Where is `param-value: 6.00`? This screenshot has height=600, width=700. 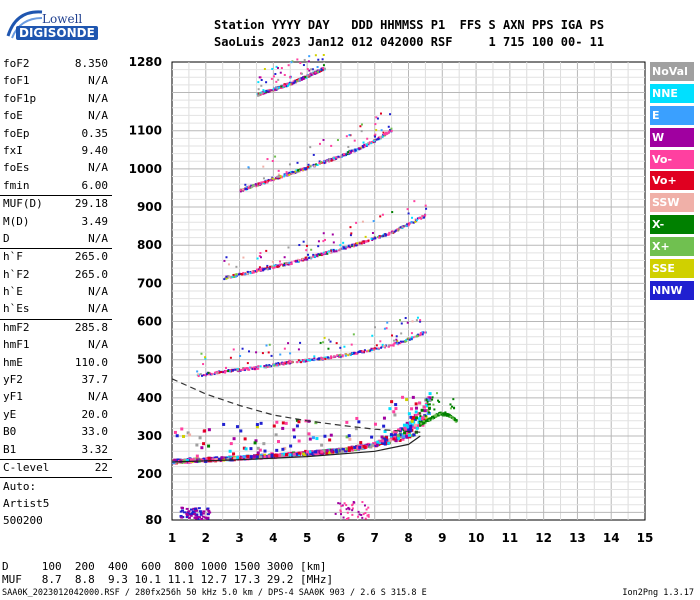
param-value: 6.00 is located at coordinates (95, 185).